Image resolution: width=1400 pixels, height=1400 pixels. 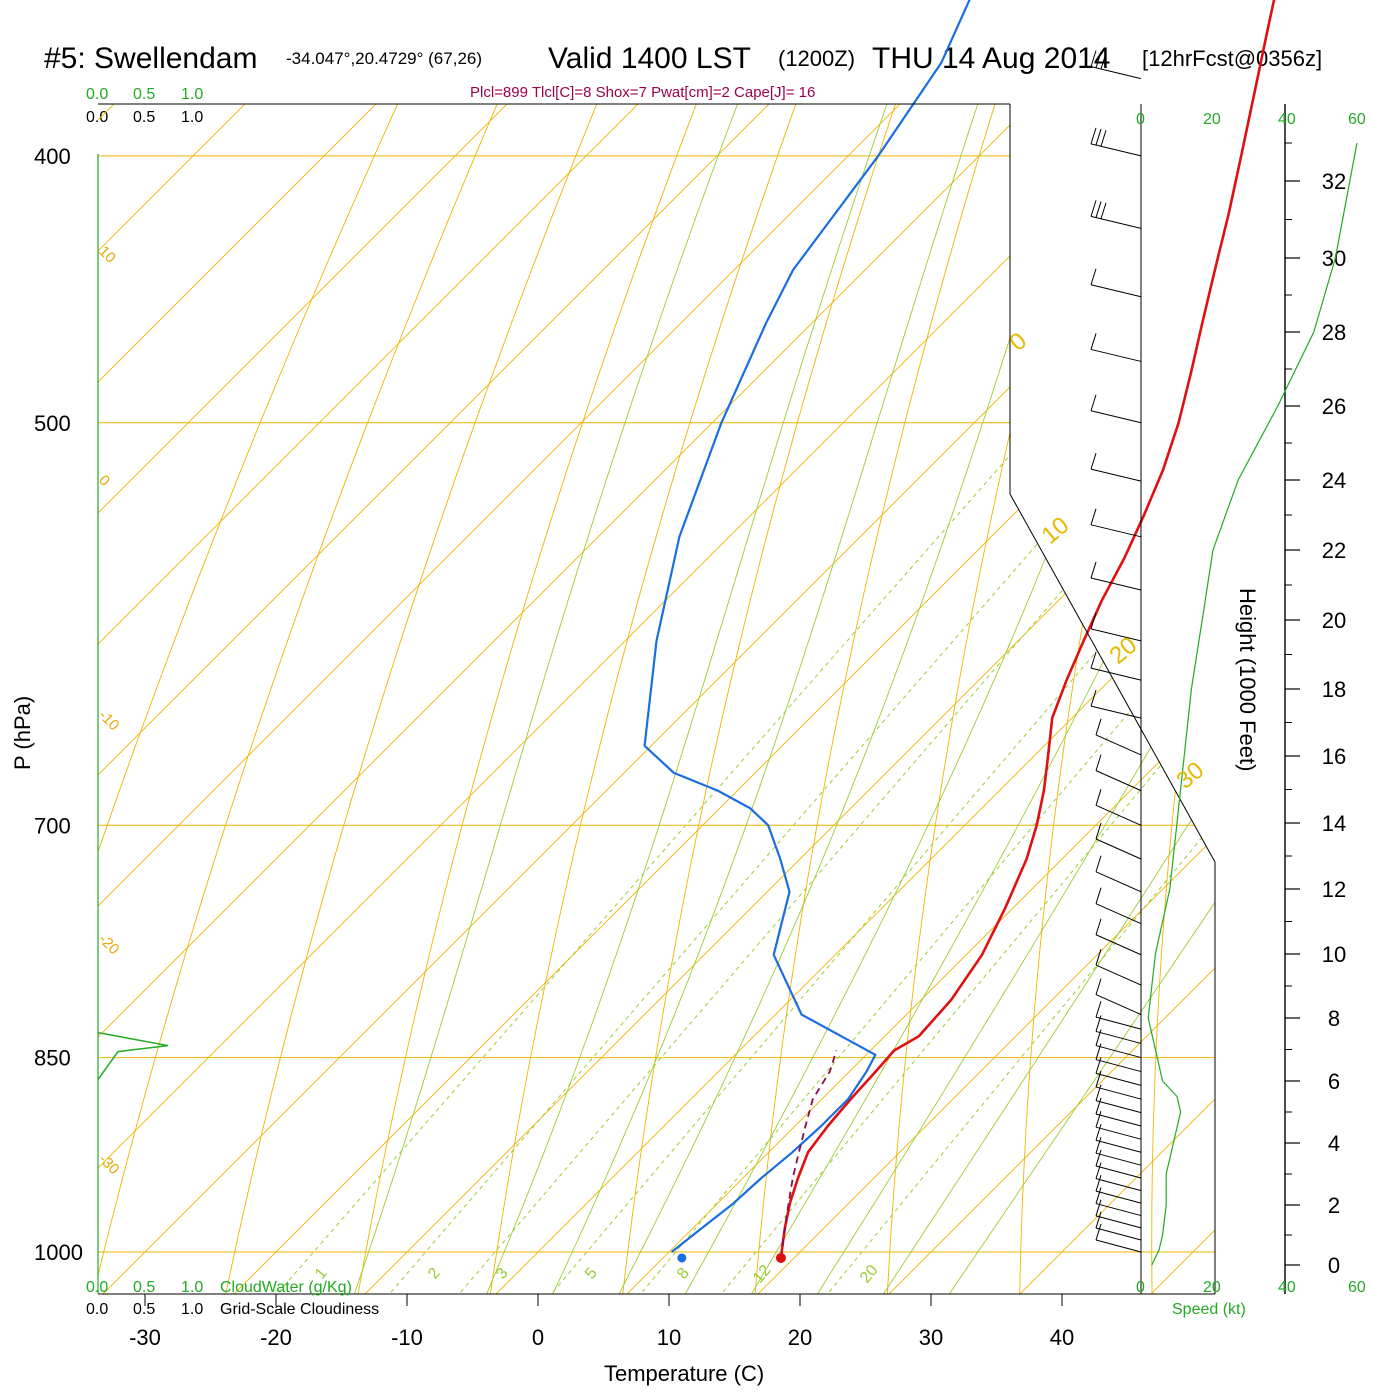 I want to click on bottom-black-0: 0.0, so click(x=97, y=1309).